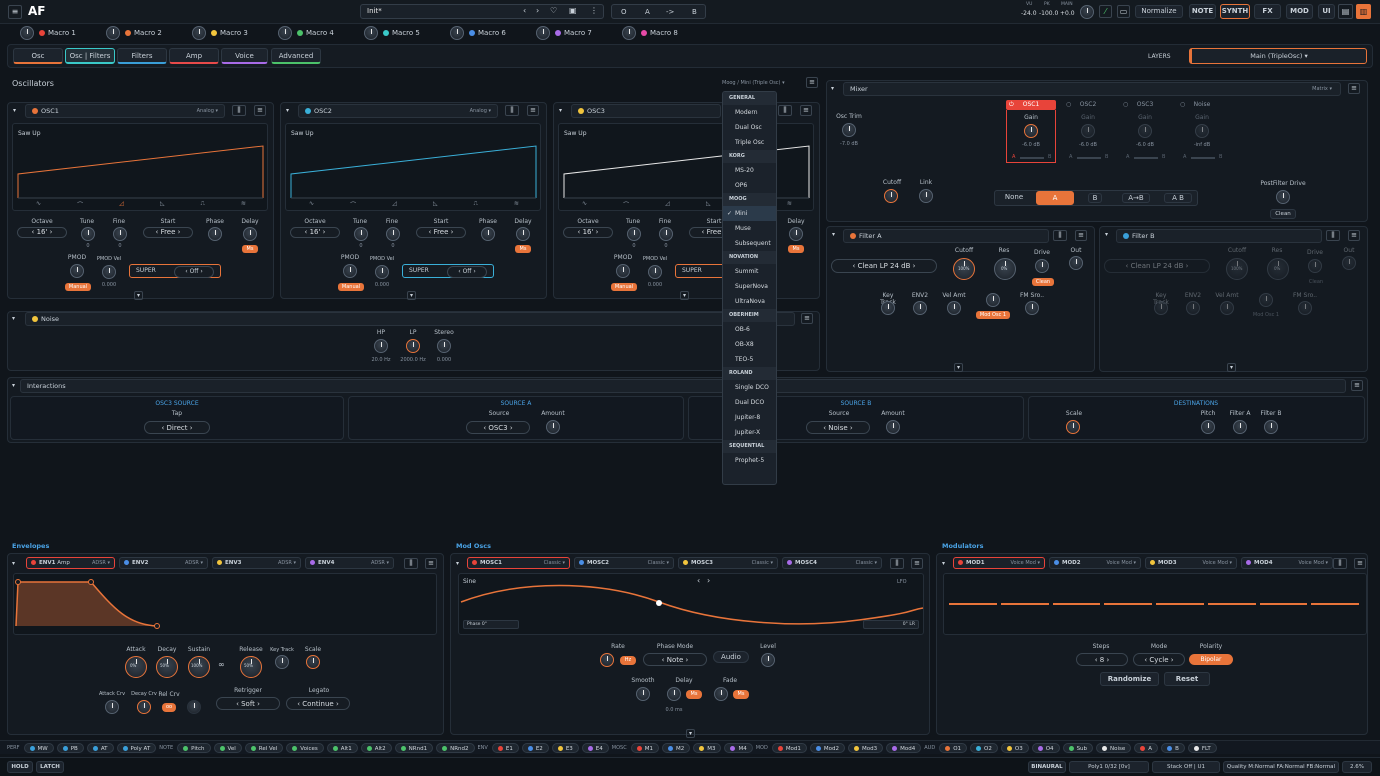 Image resolution: width=1380 pixels, height=776 pixels. I want to click on mosc-delay-knob, so click(674, 694).